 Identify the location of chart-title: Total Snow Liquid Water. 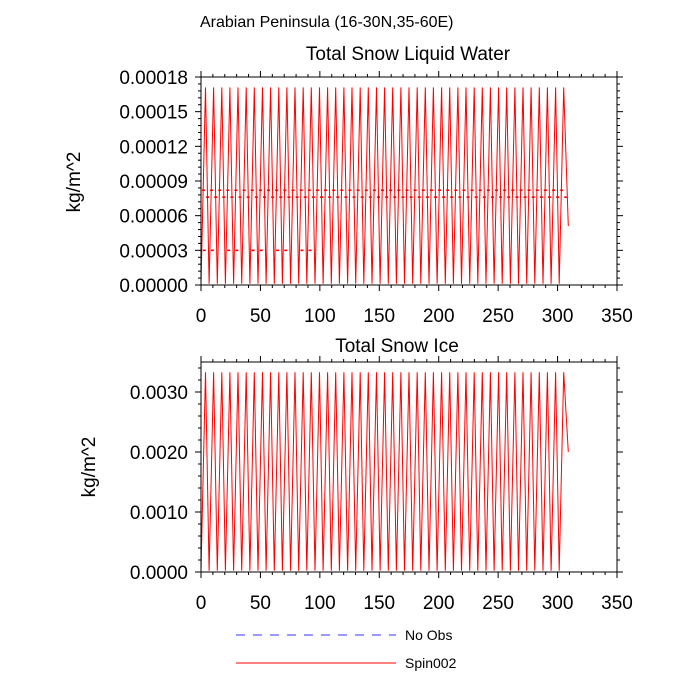
(408, 54).